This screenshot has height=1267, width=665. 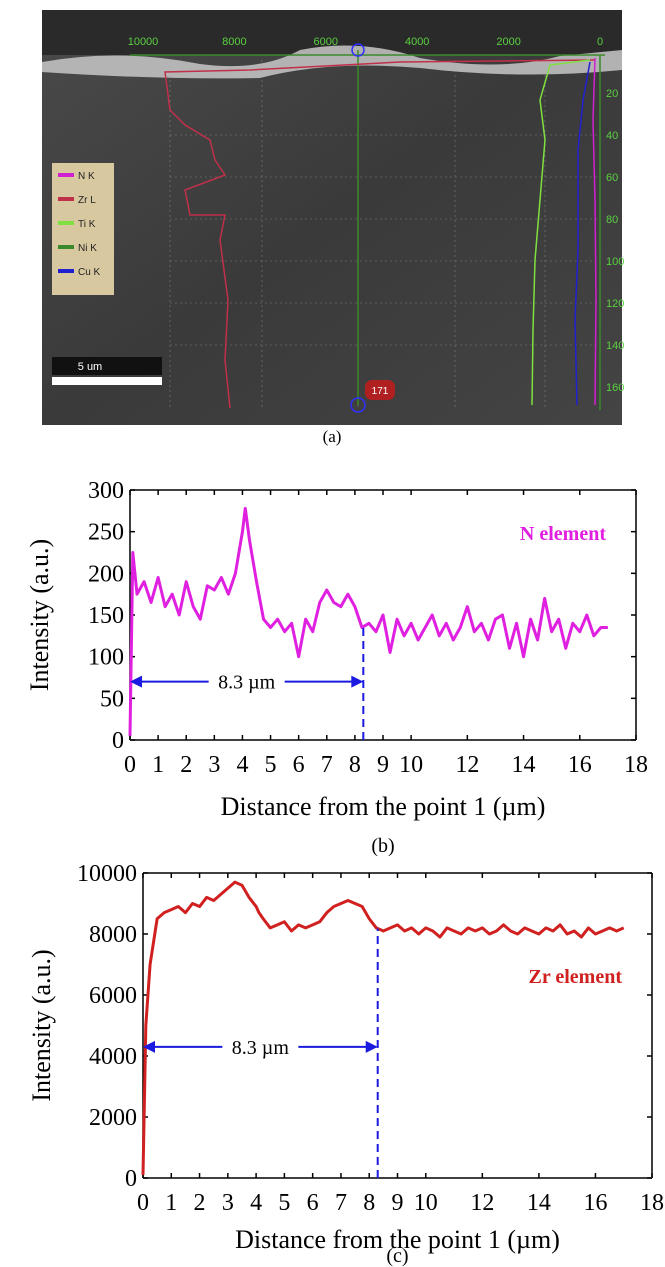 I want to click on legend-label: N K, so click(x=86, y=176).